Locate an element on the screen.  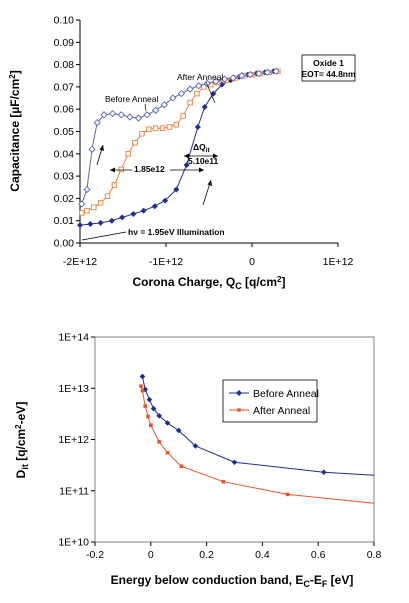
bottom-x-tick-label: 0.8 is located at coordinates (374, 555).